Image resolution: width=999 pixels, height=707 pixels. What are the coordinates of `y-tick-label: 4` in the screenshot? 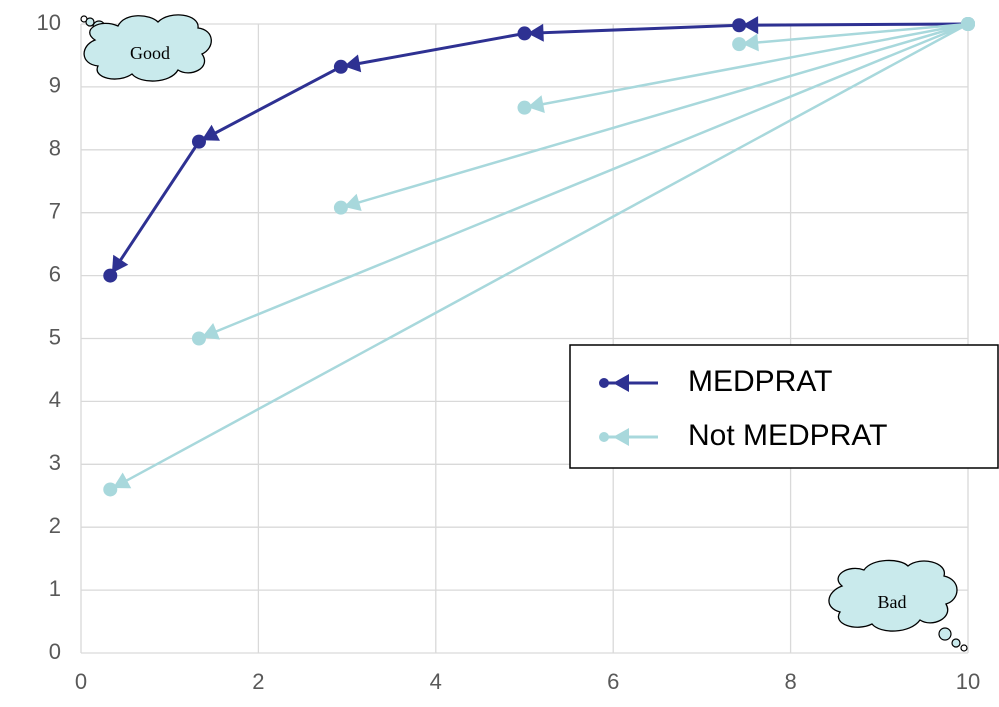 It's located at (55, 399).